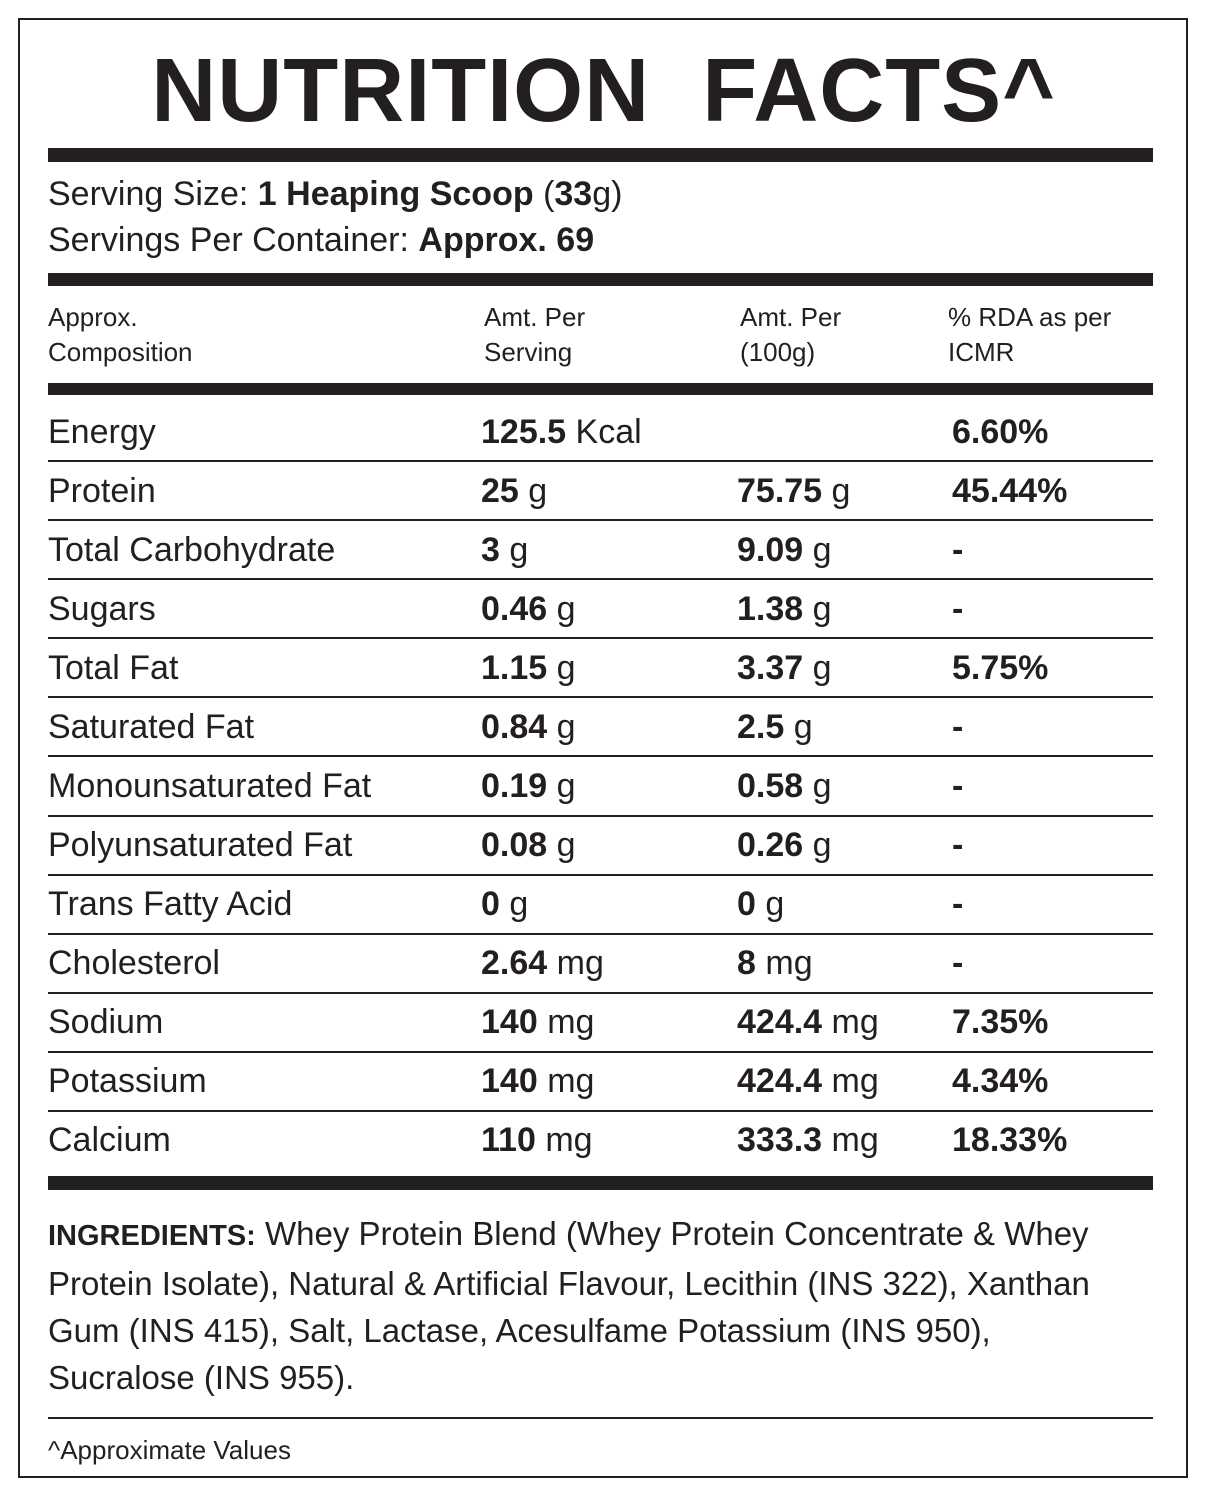 The width and height of the screenshot is (1207, 1500). I want to click on header-line: Composition, so click(120, 352).